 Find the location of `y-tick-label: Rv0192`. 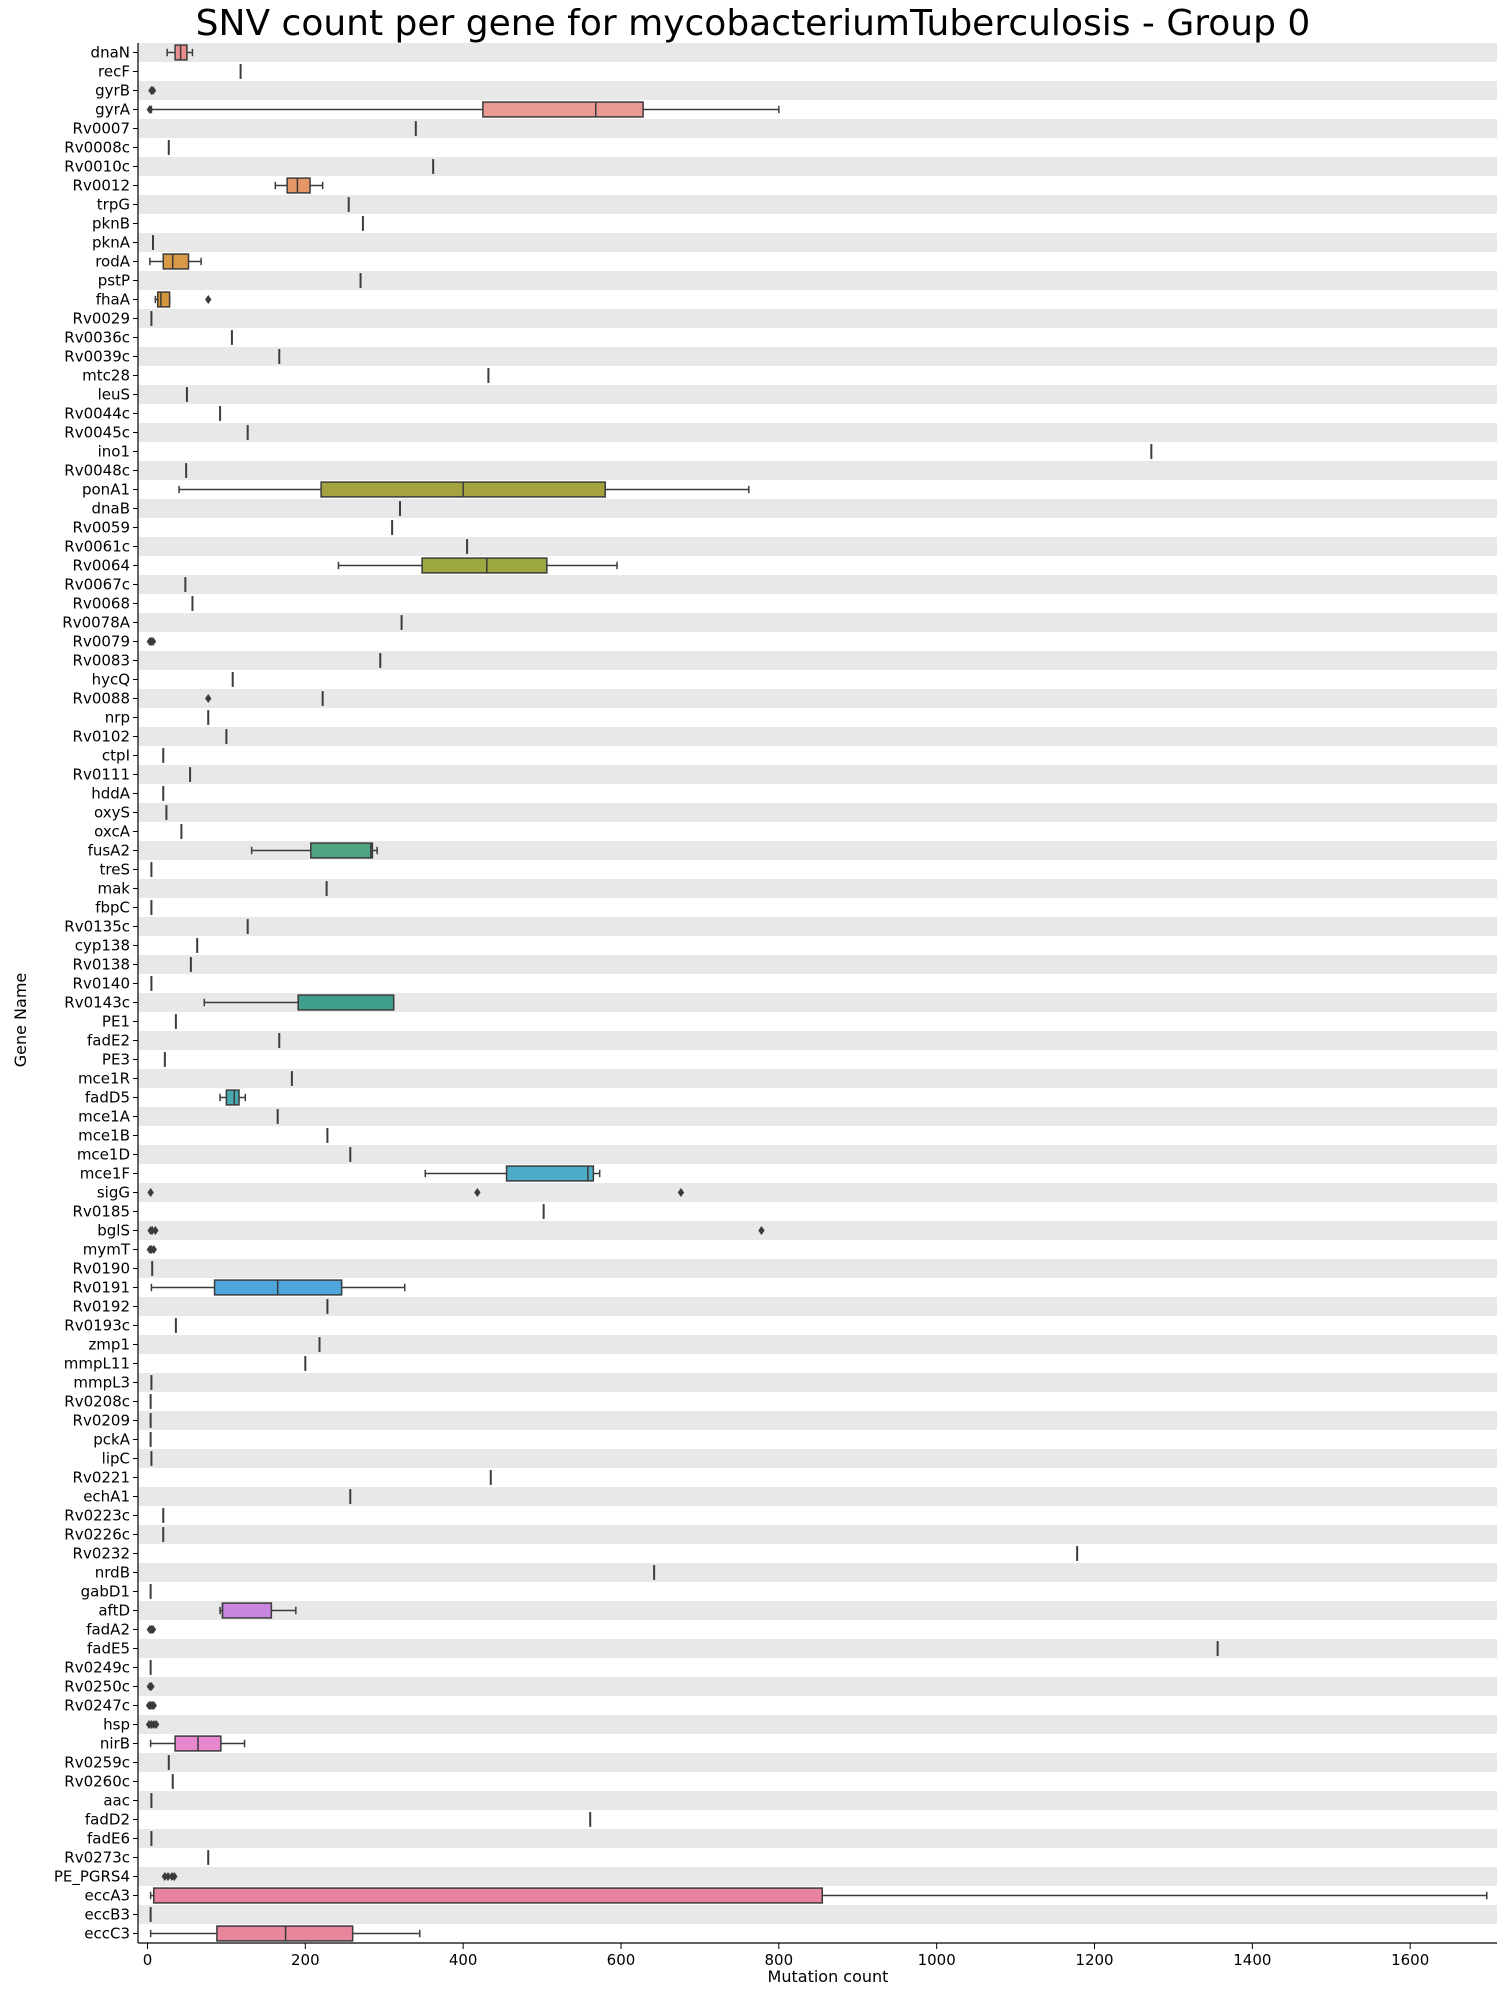

y-tick-label: Rv0192 is located at coordinates (101, 1307).